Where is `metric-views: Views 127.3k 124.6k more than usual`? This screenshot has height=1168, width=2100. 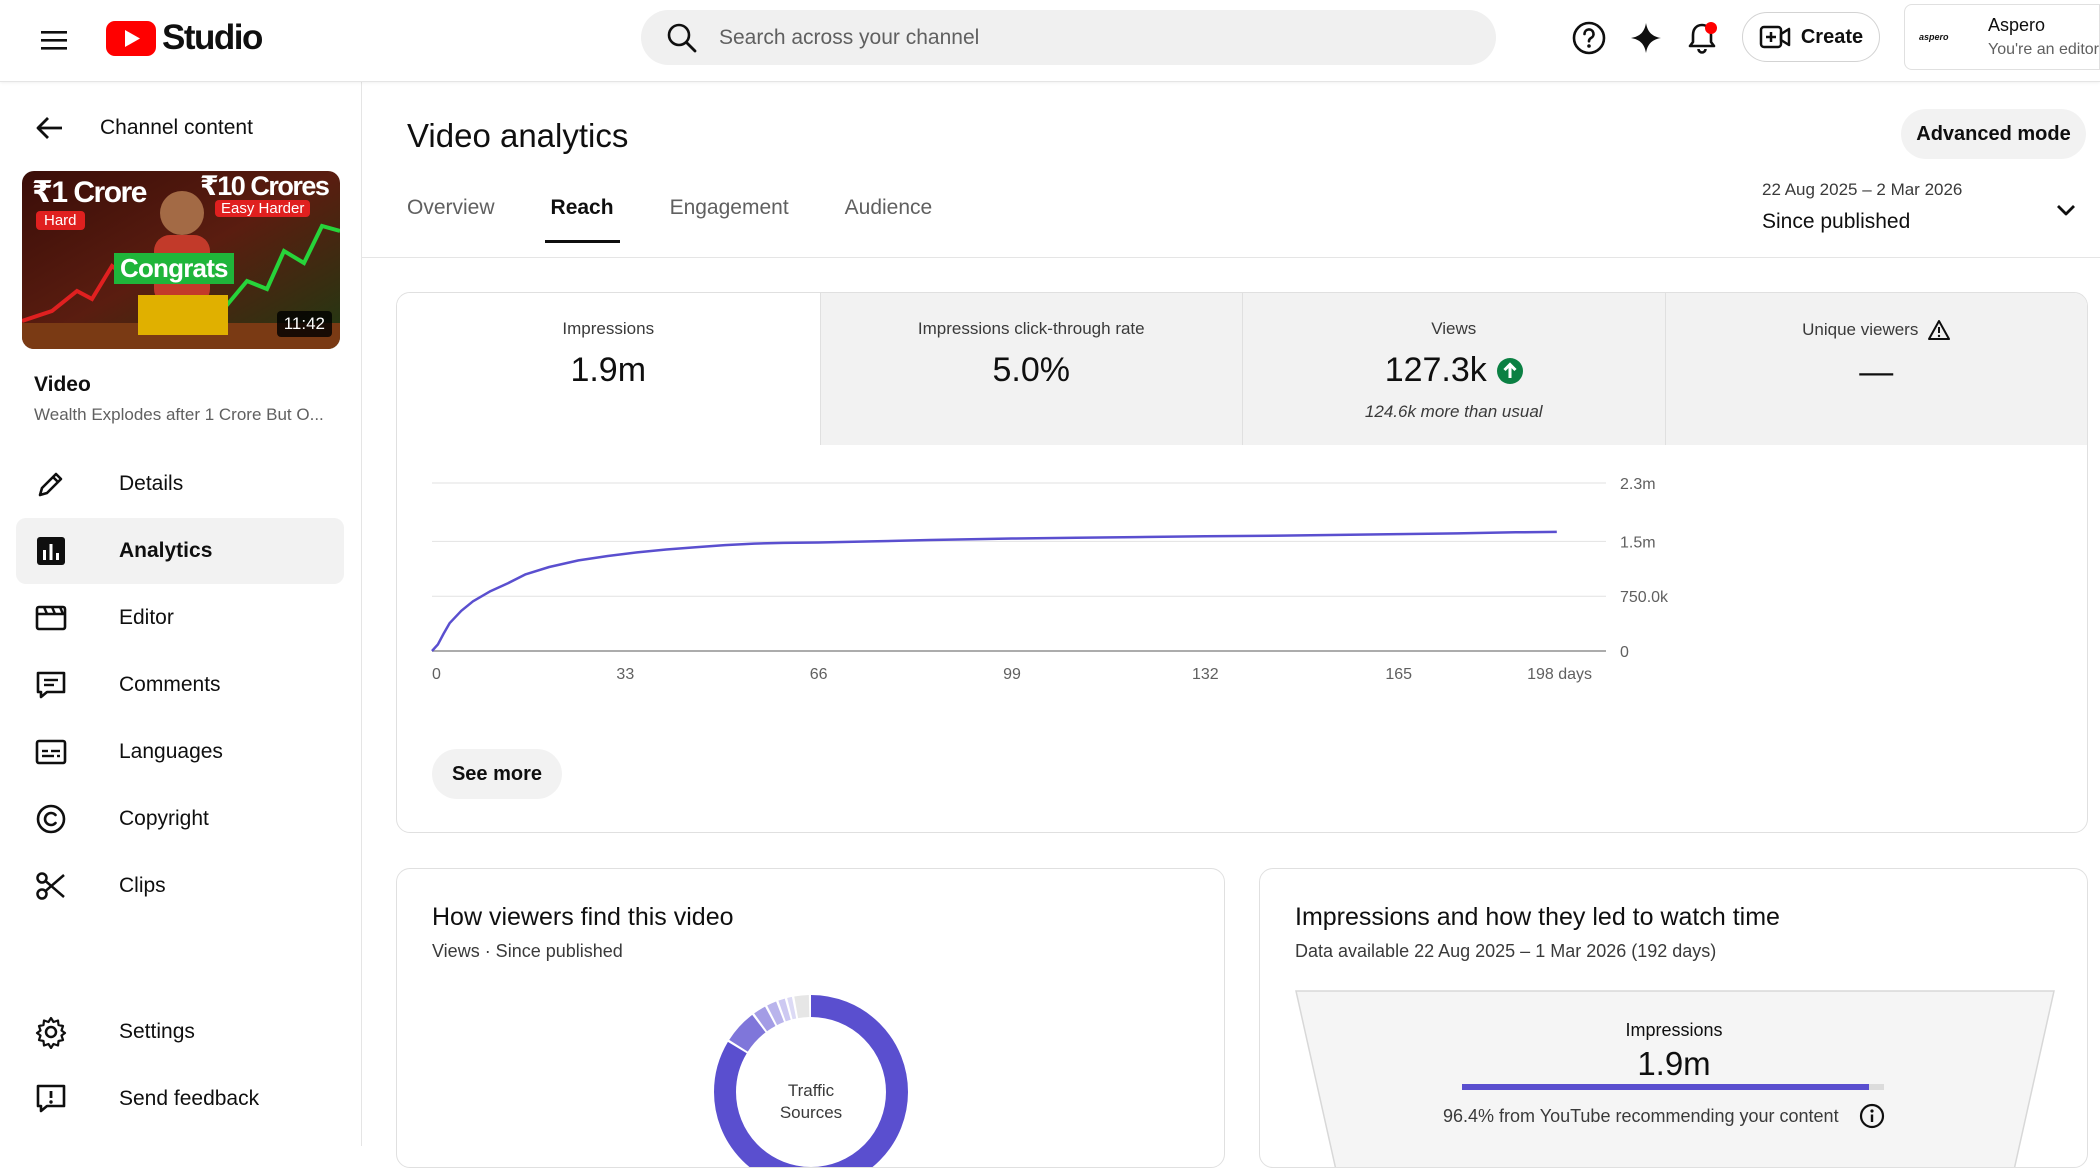 metric-views: Views 127.3k 124.6k more than usual is located at coordinates (1453, 369).